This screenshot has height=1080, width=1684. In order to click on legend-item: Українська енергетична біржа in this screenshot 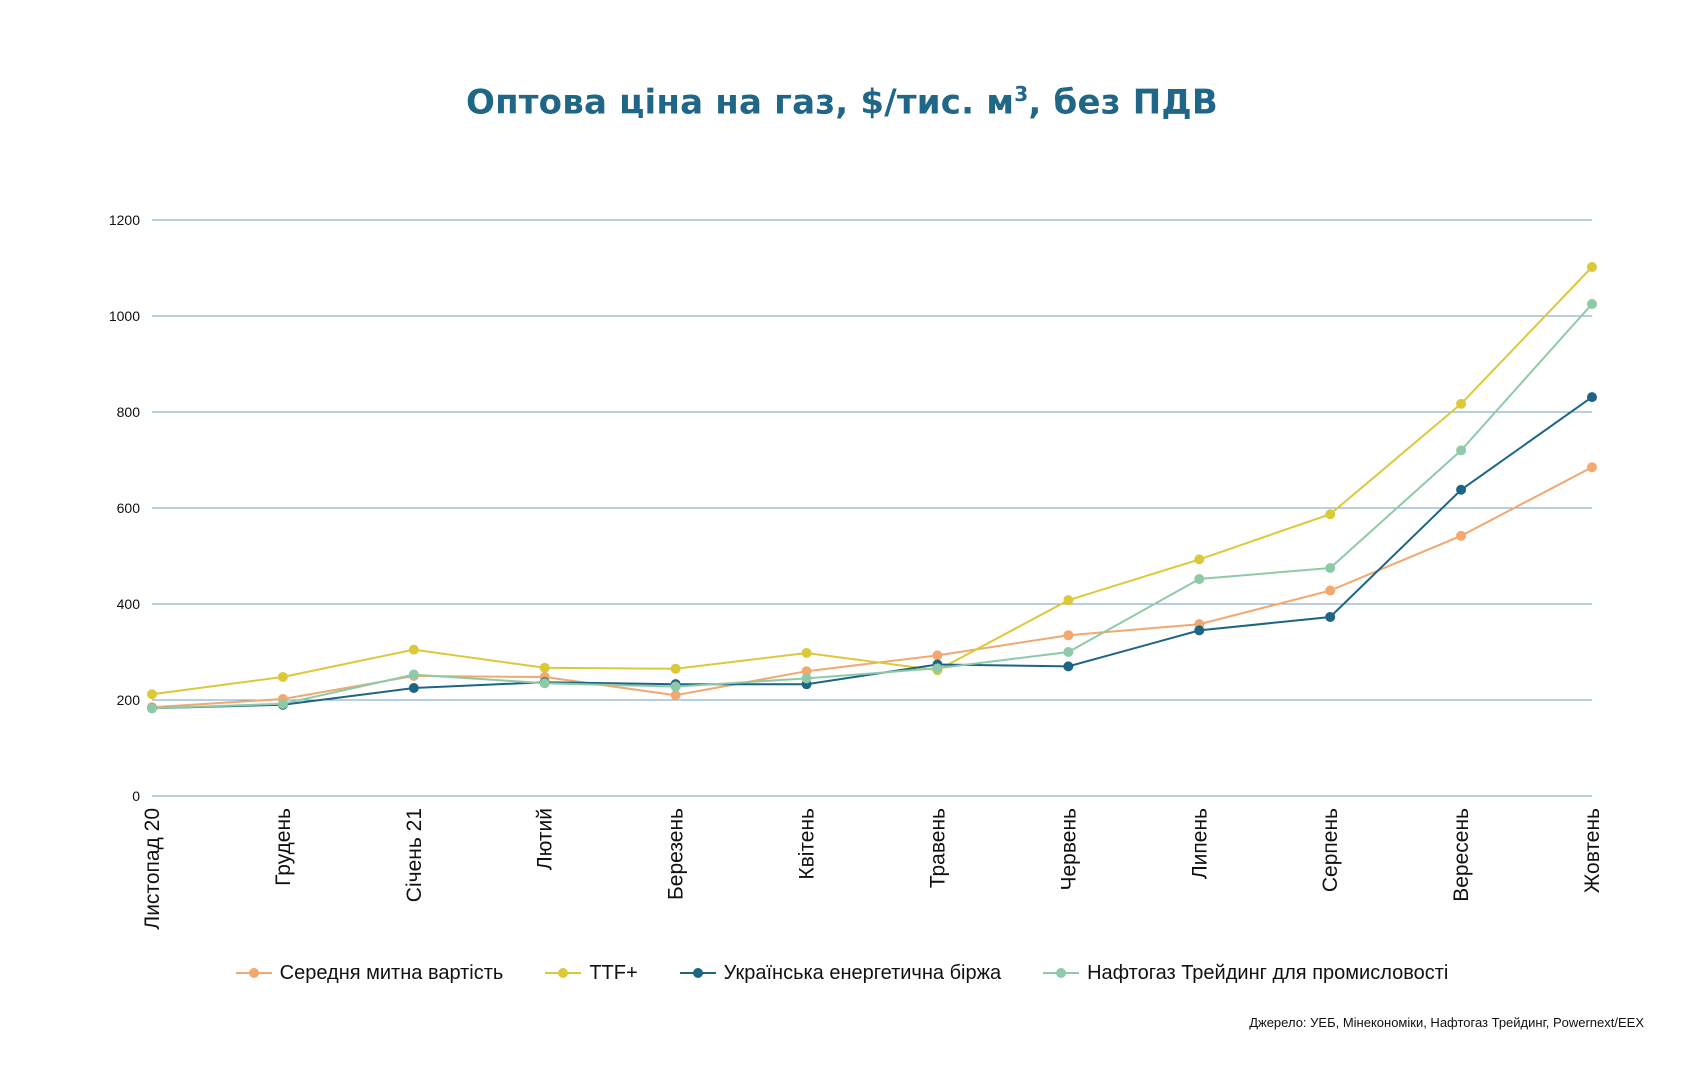, I will do `click(840, 973)`.